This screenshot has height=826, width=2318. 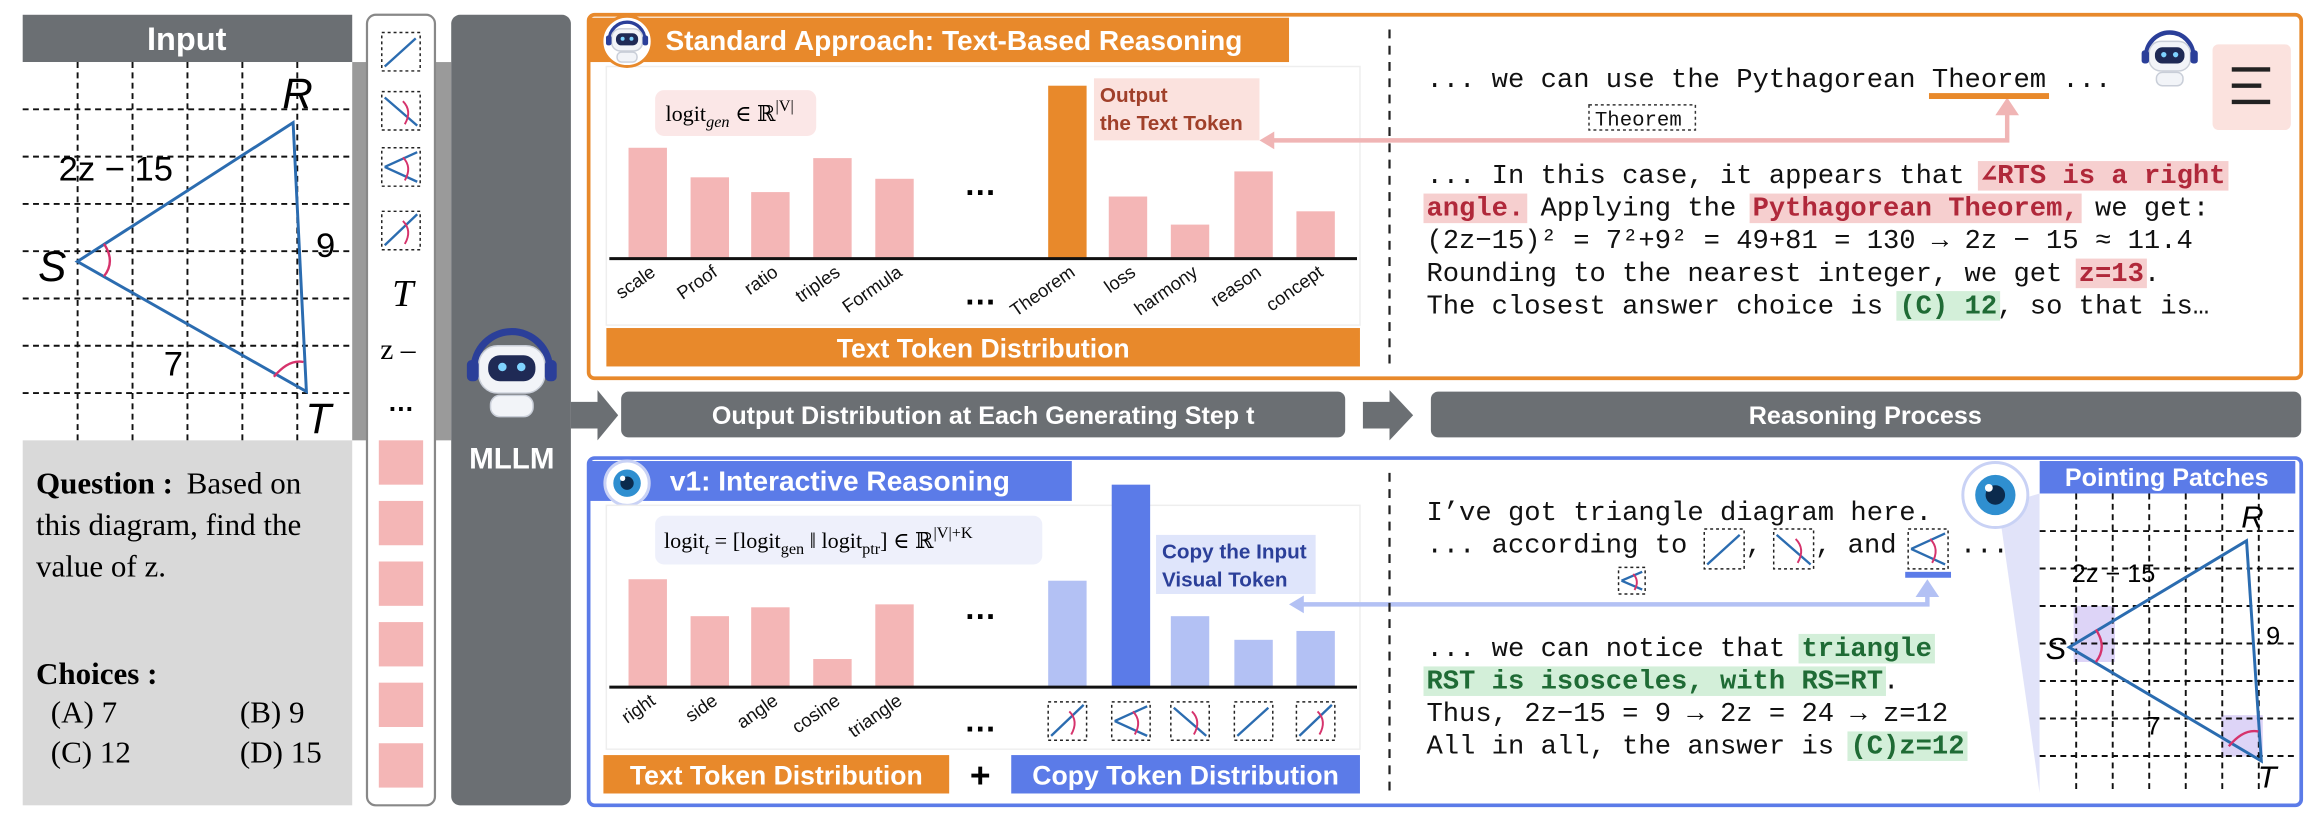 I want to click on logit-sub: t, so click(x=707, y=549).